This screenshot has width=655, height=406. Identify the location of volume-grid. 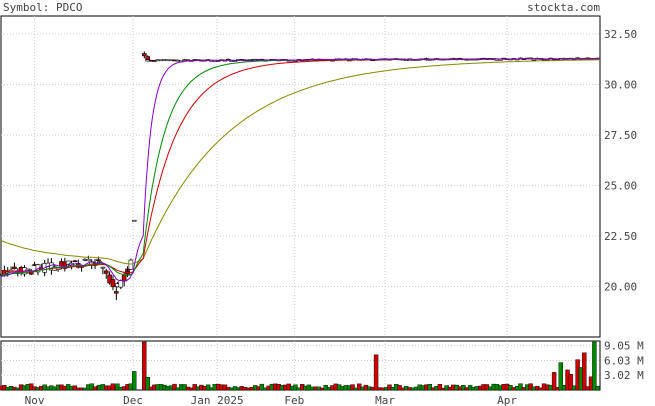
(300, 365).